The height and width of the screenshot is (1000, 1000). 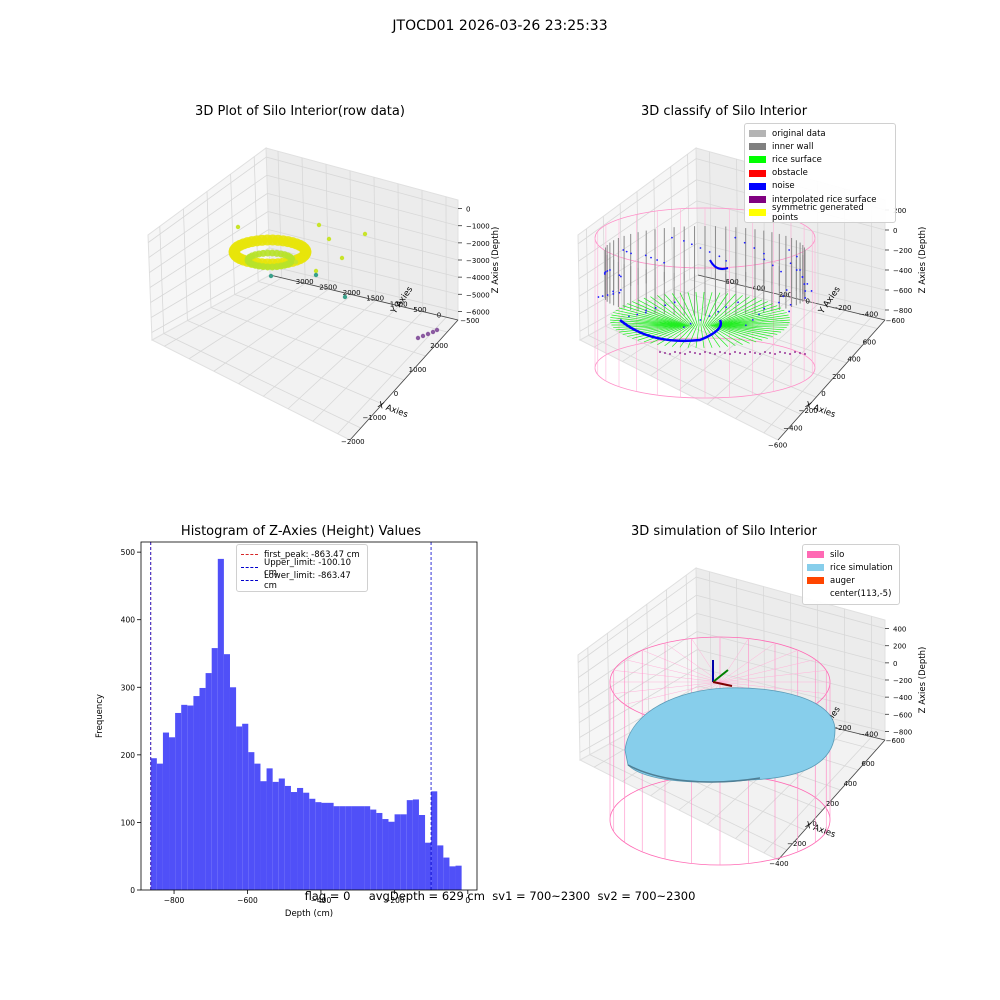 I want to click on y-tick-label: 1500, so click(x=375, y=299).